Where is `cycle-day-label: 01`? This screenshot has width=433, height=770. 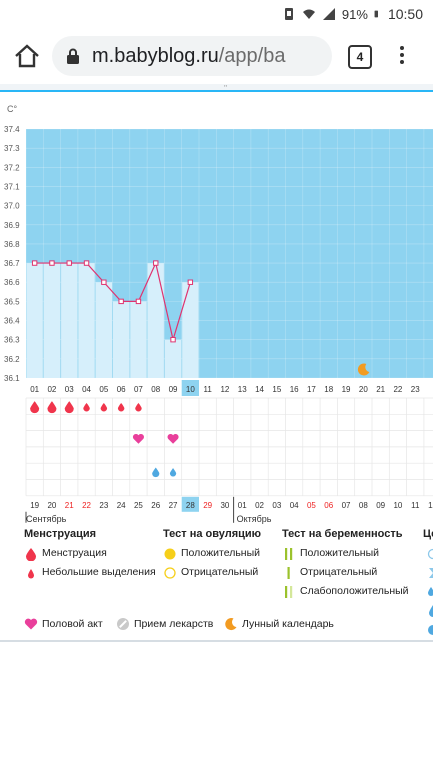 cycle-day-label: 01 is located at coordinates (34, 389).